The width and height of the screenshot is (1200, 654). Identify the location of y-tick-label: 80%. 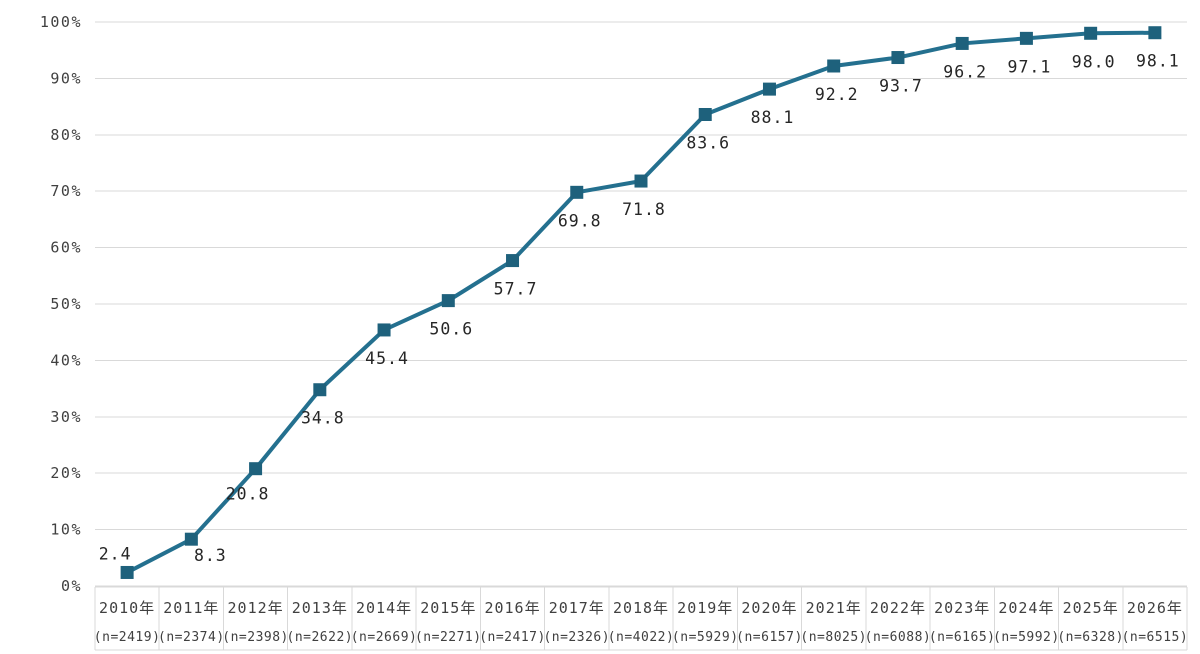
(66, 135).